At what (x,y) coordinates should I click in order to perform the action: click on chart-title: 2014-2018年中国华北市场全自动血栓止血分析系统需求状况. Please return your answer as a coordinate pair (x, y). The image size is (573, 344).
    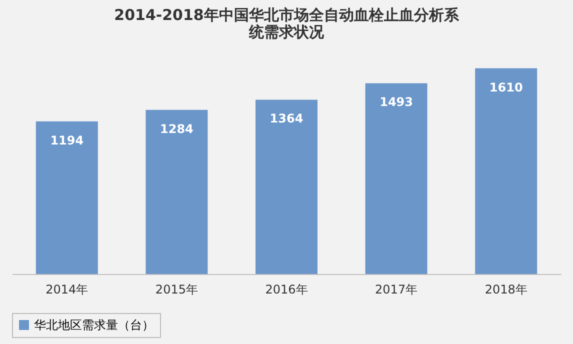
    Looking at the image, I should click on (287, 23).